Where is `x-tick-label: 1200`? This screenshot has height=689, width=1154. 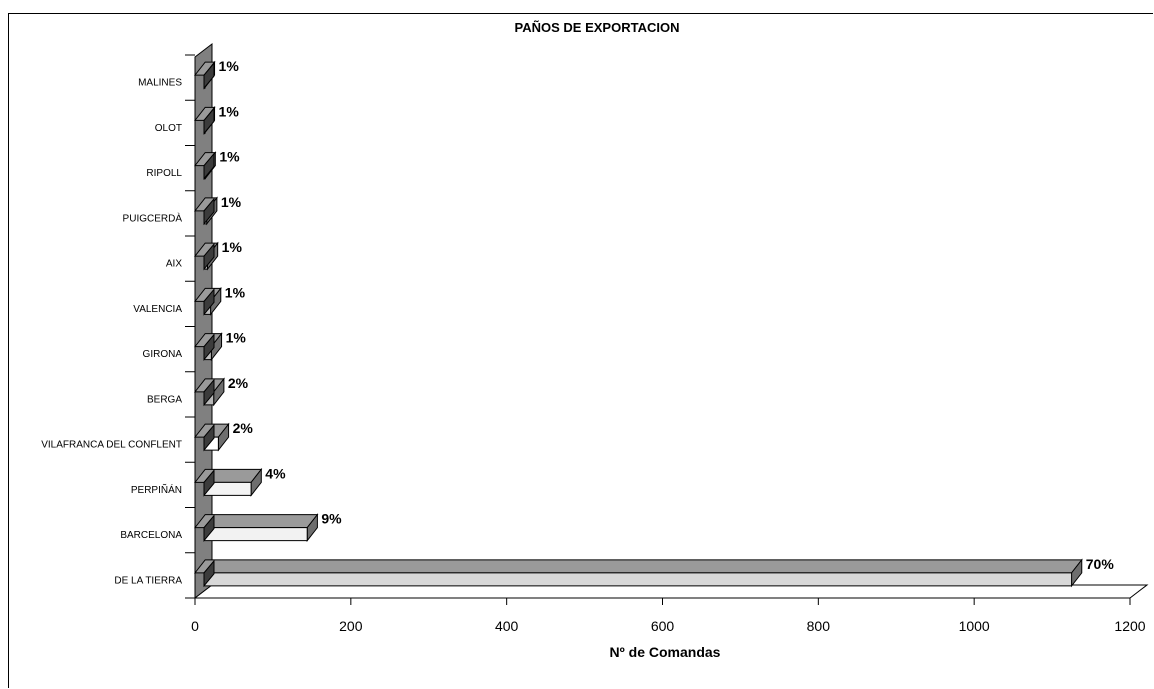 x-tick-label: 1200 is located at coordinates (1129, 626).